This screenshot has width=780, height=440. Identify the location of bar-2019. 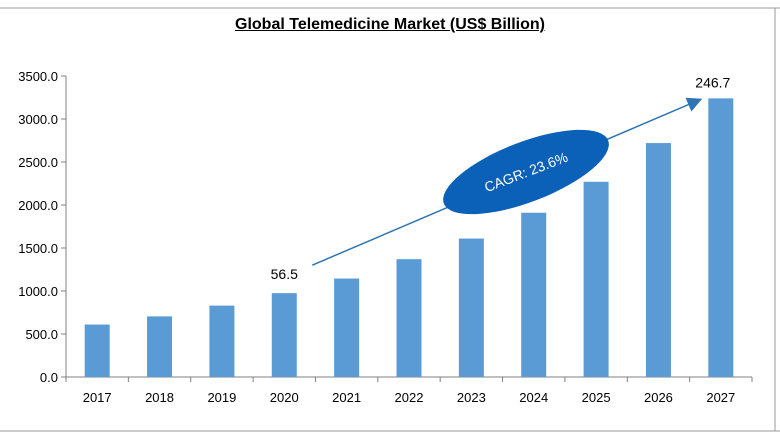
(222, 341).